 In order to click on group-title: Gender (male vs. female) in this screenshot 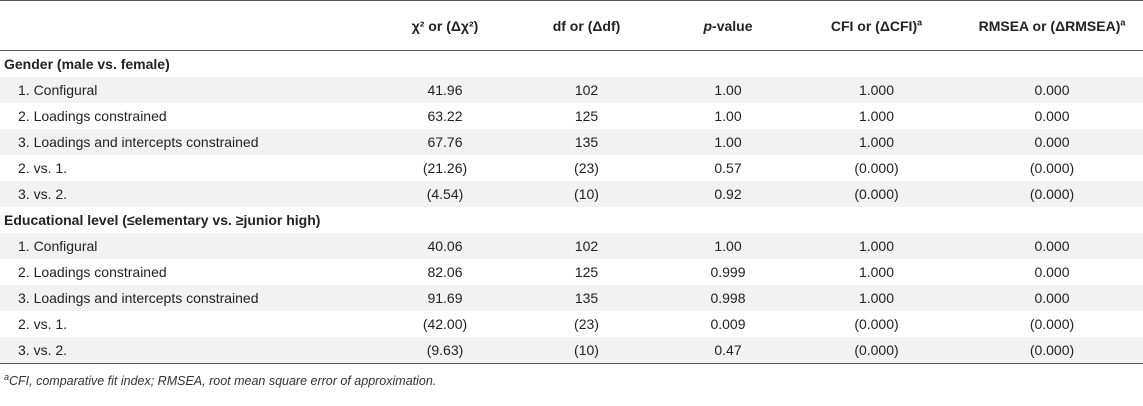, I will do `click(87, 64)`.